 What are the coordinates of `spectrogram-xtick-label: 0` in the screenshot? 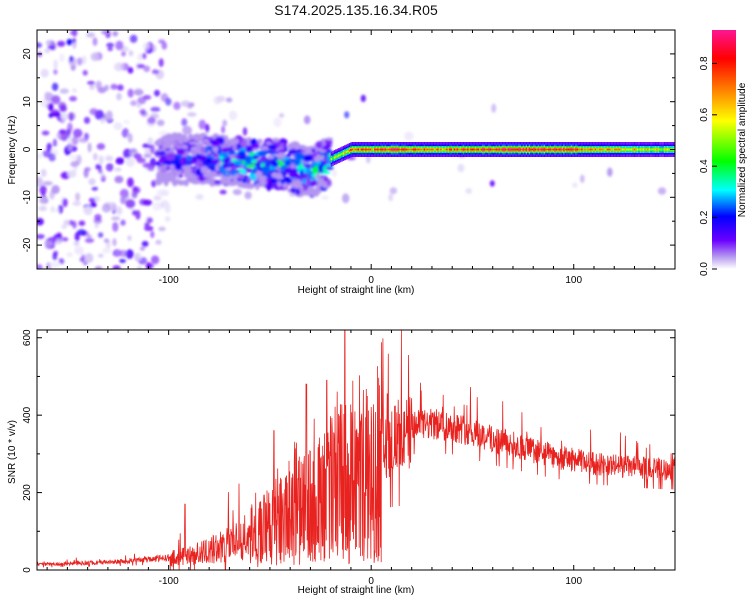 It's located at (371, 280).